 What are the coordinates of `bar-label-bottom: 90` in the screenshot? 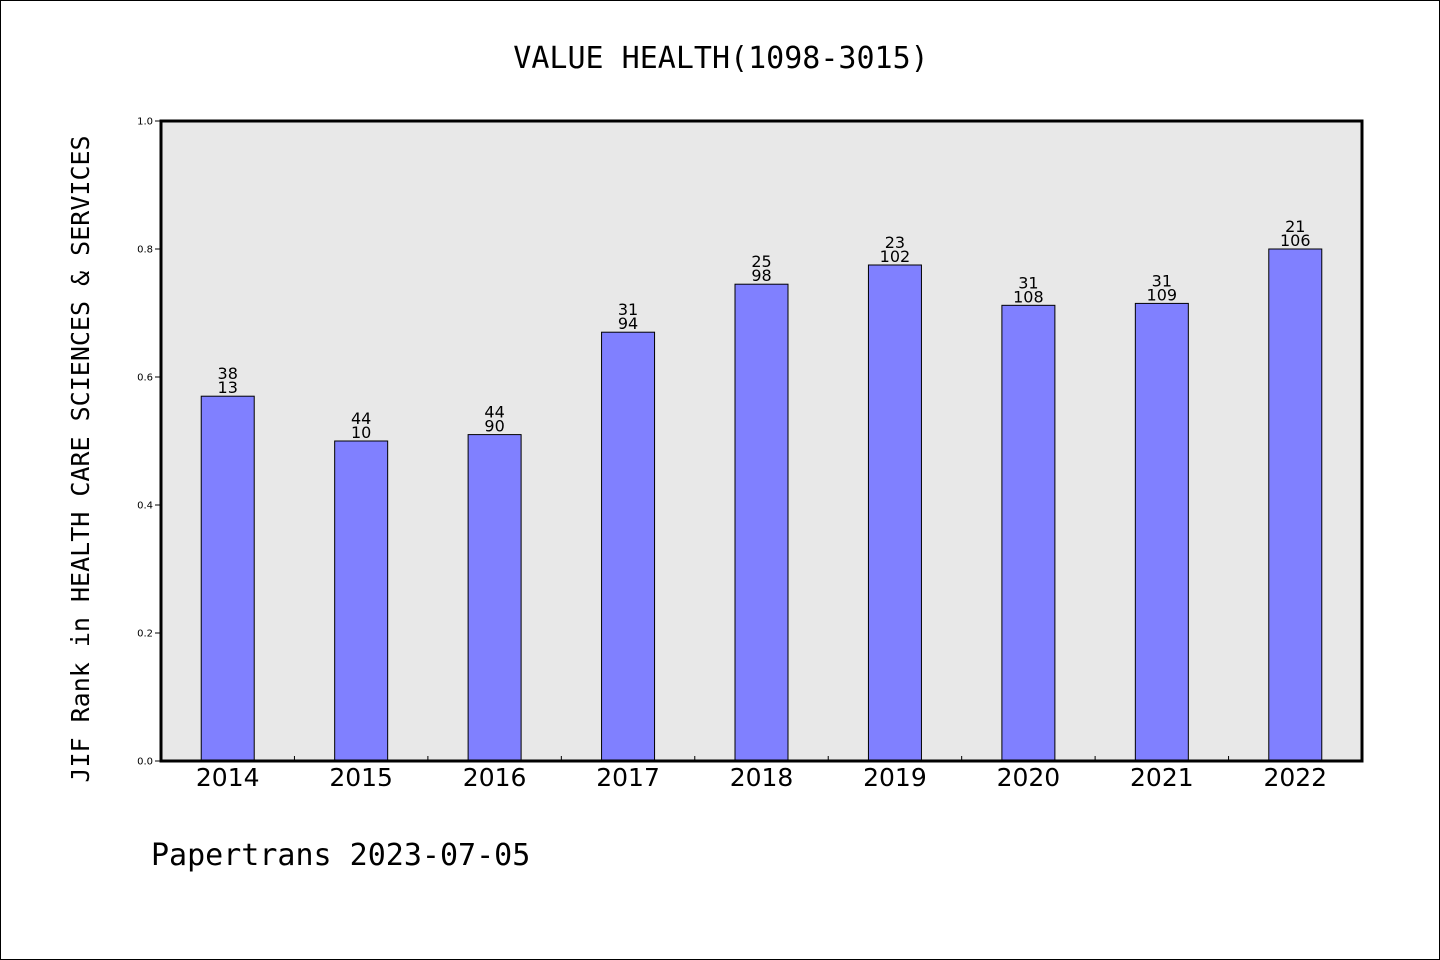 It's located at (494, 426).